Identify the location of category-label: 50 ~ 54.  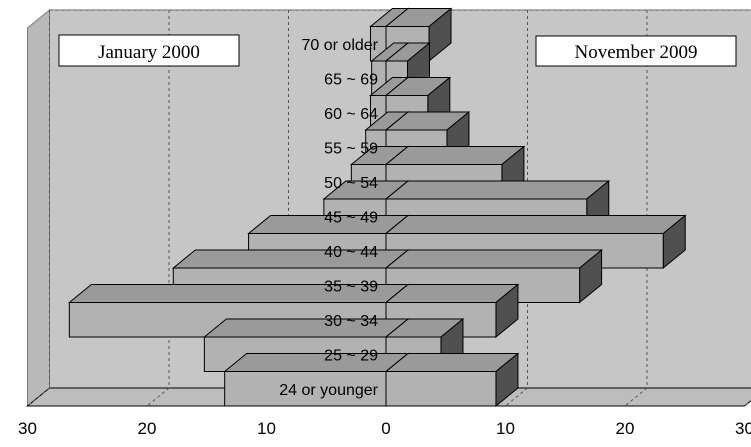
(351, 183).